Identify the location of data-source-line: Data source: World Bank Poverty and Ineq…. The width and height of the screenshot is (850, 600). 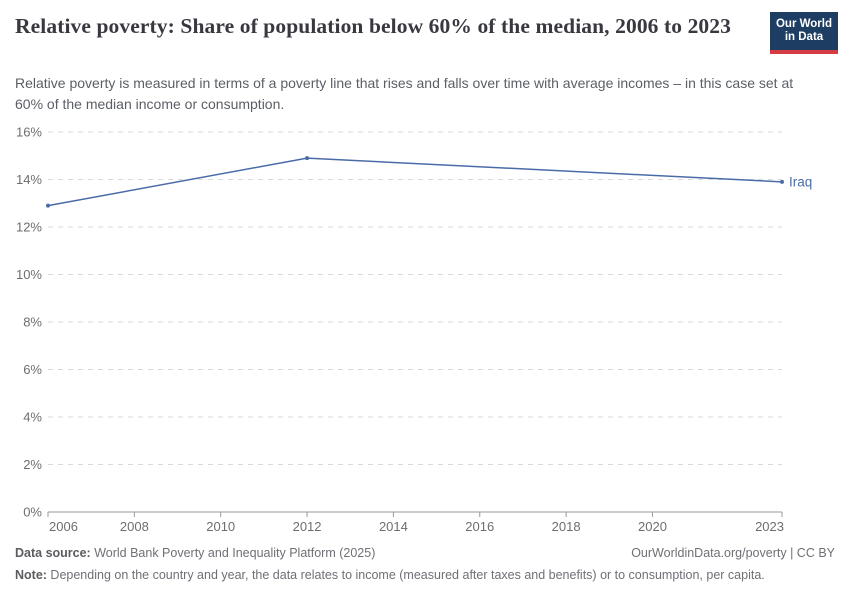
(195, 553).